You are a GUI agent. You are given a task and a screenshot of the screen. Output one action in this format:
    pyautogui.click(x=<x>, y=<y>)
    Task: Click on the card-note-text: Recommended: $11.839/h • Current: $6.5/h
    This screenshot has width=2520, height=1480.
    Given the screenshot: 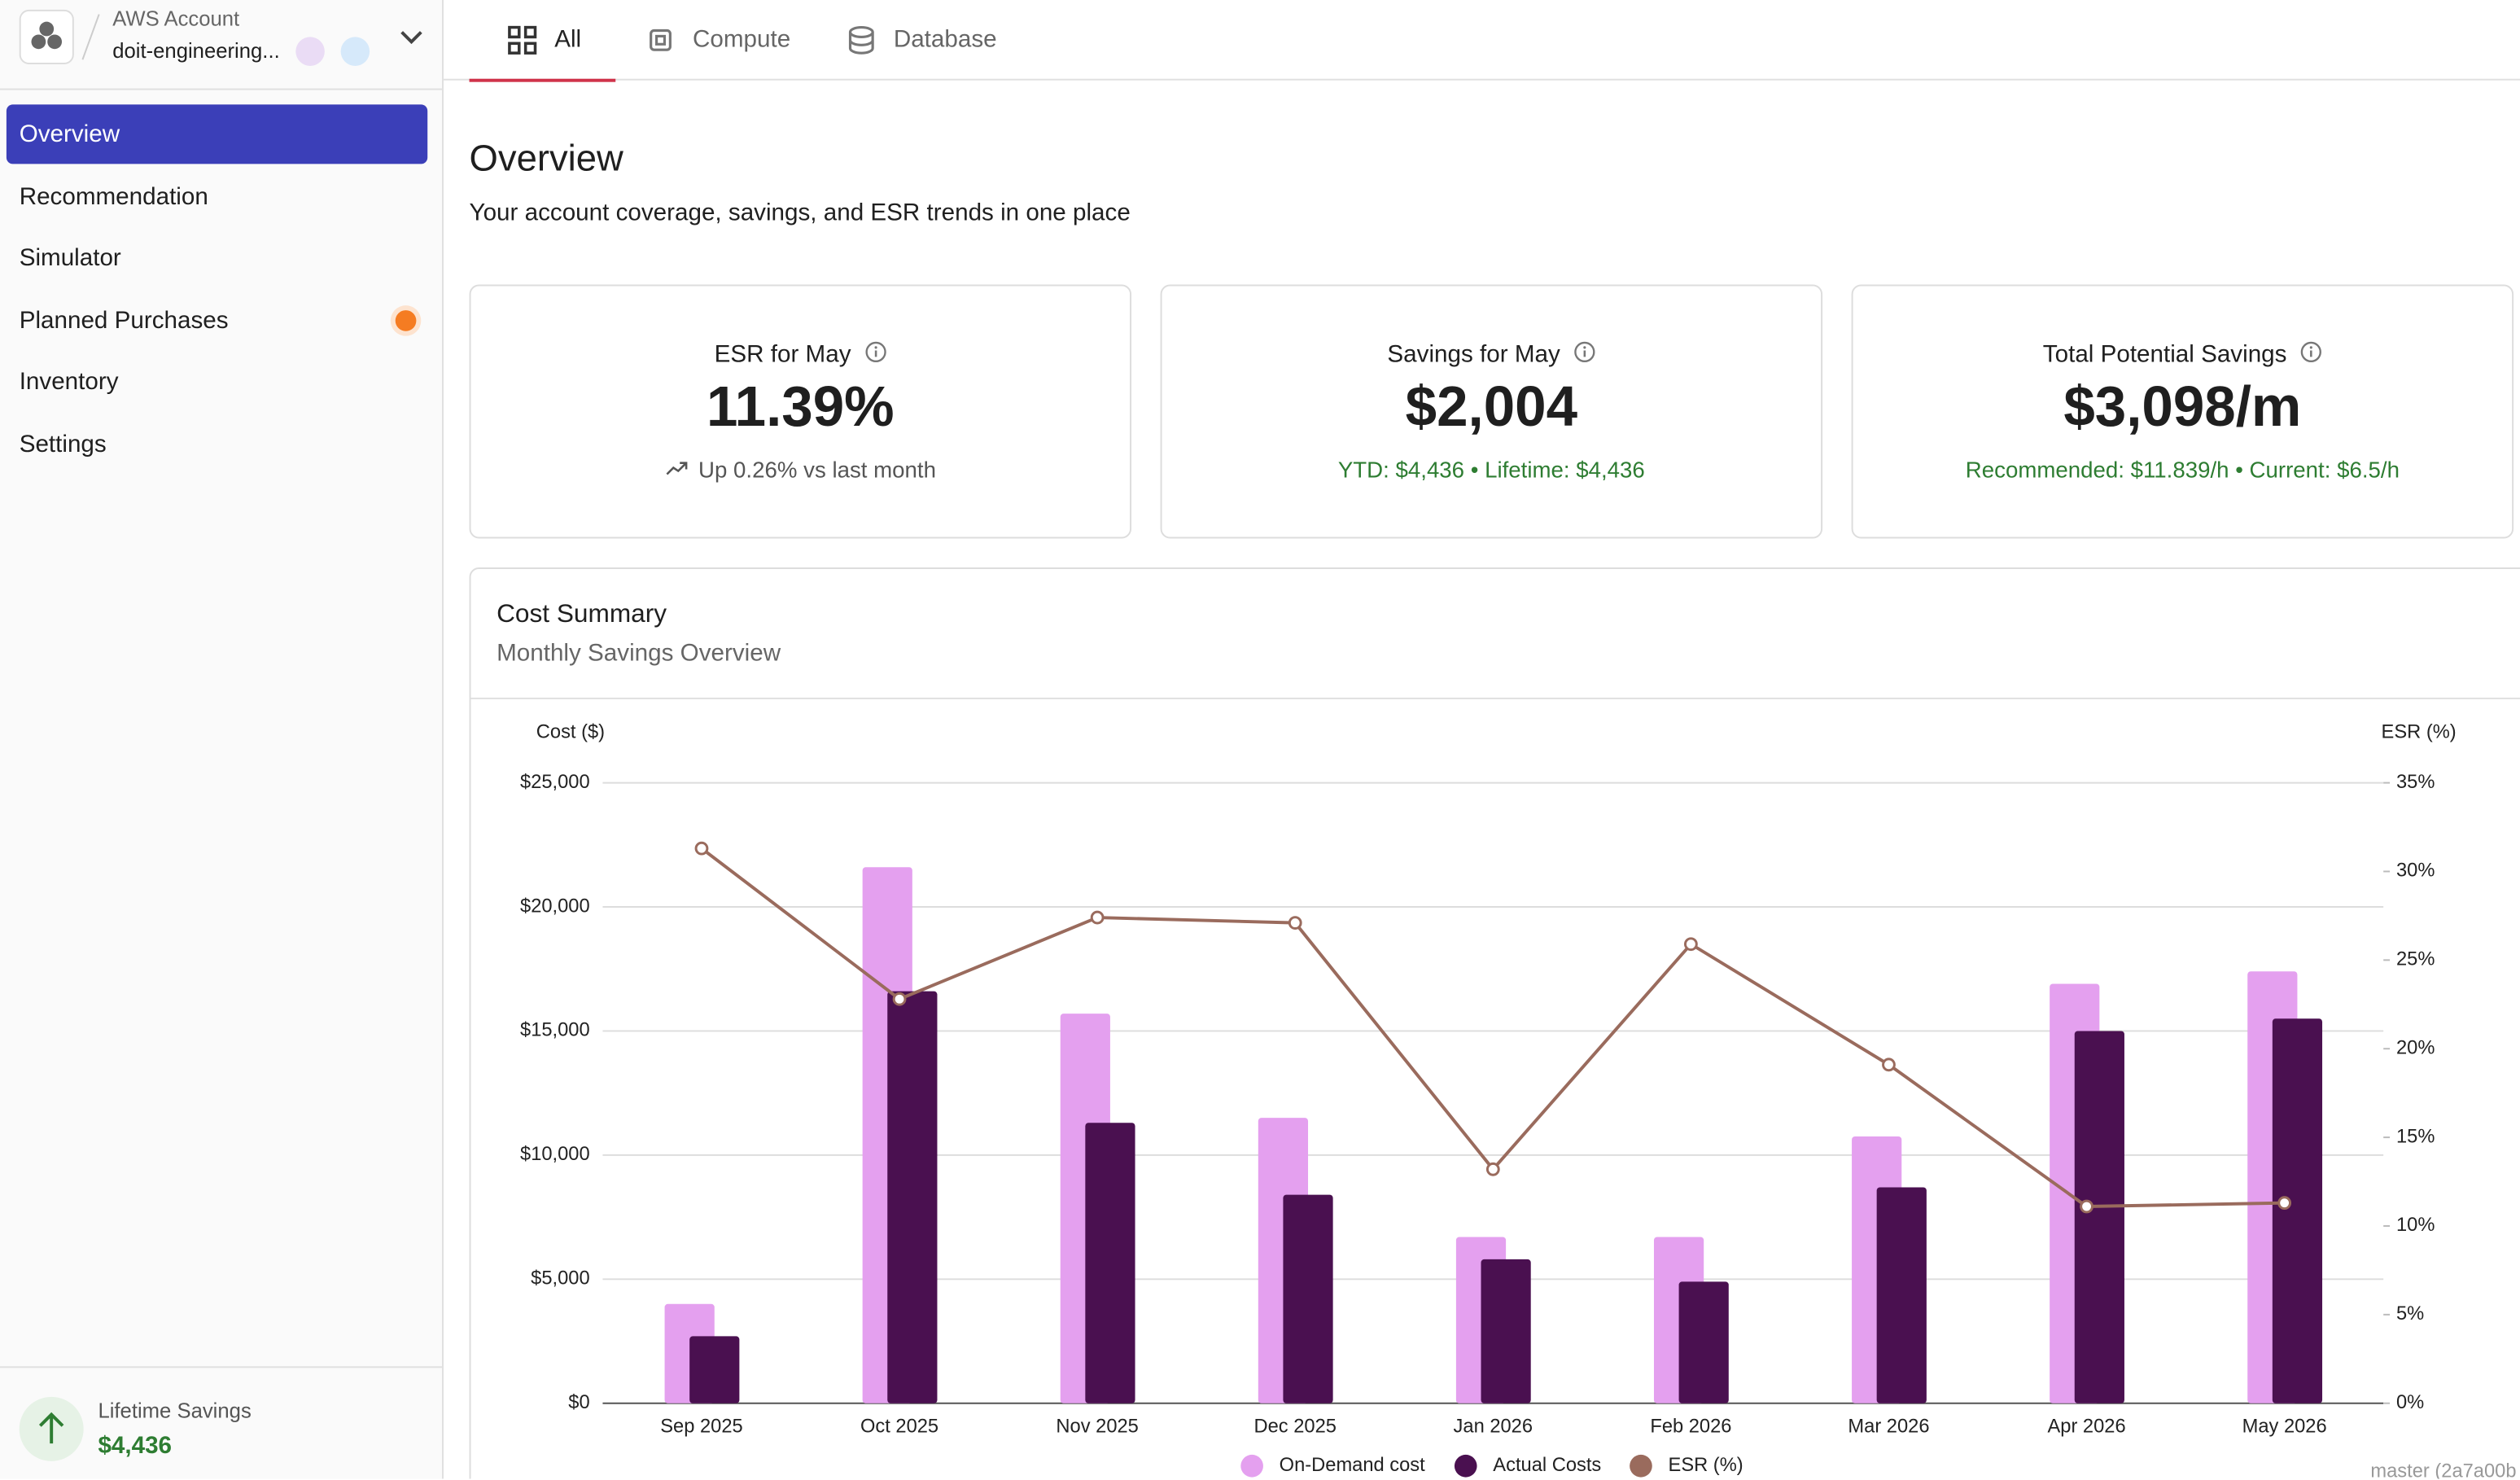 What is the action you would take?
    pyautogui.click(x=2182, y=470)
    